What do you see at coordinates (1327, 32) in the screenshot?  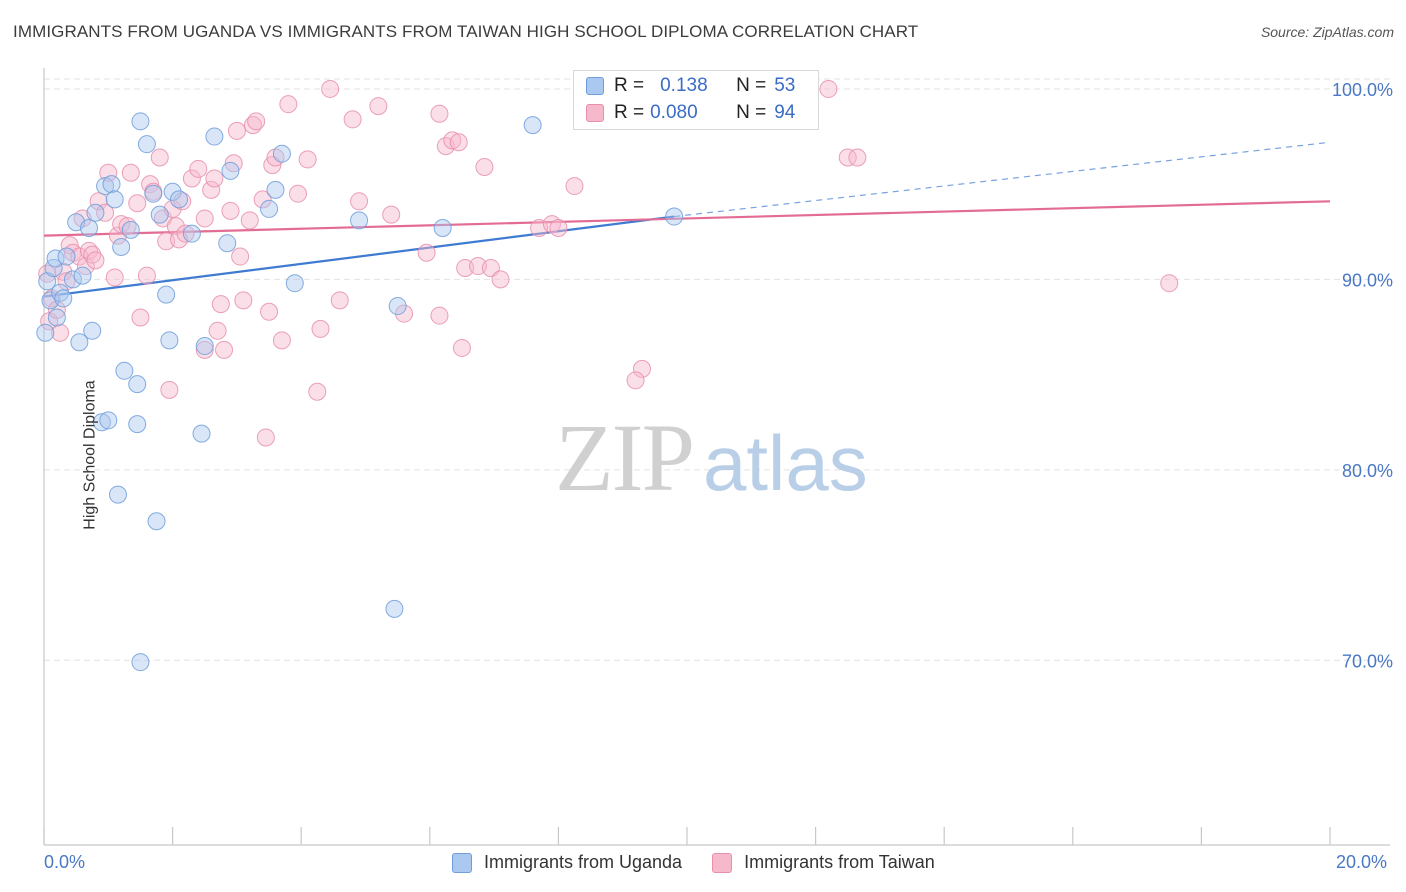 I see `source-label: Source: ZipAtlas.com` at bounding box center [1327, 32].